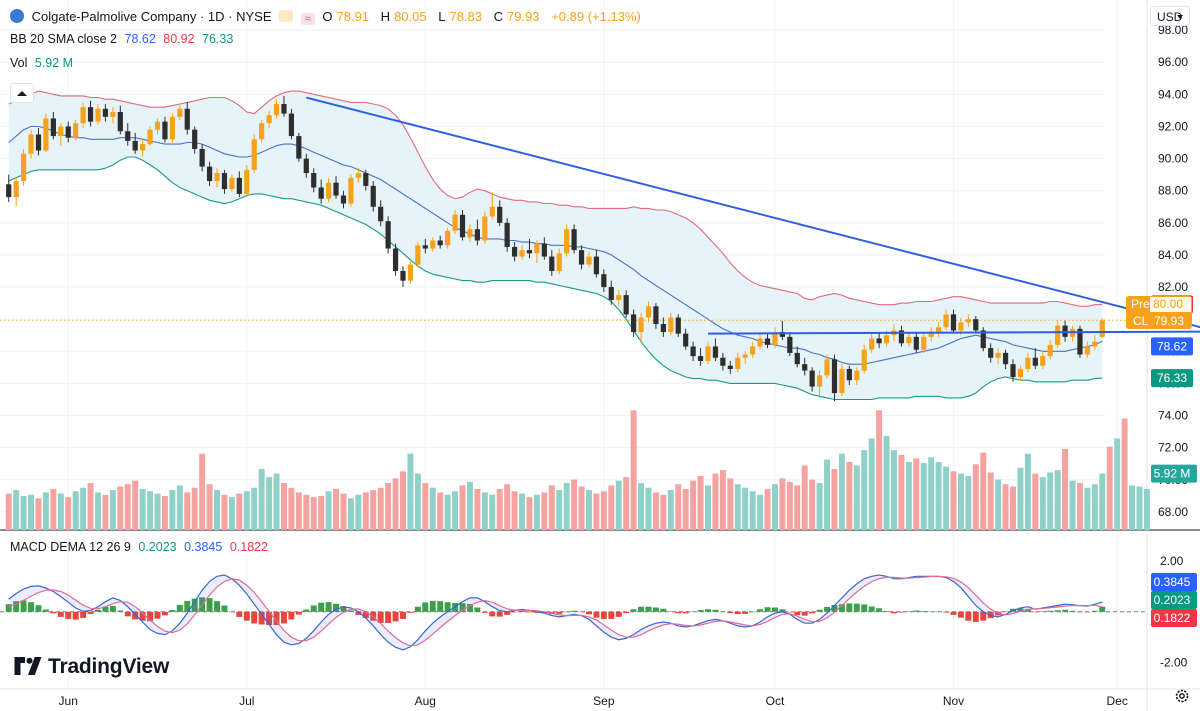 The height and width of the screenshot is (711, 1200). I want to click on collapse-legend-button, so click(22, 93).